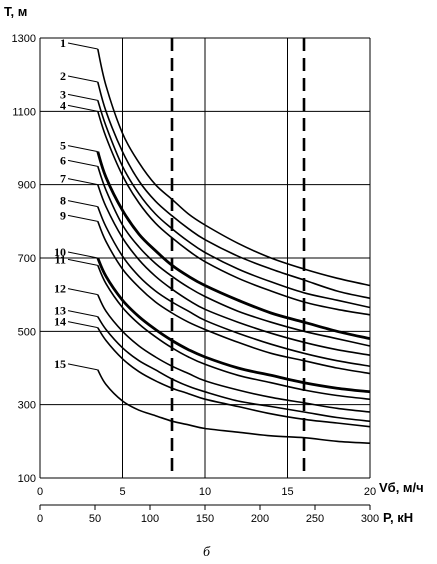 The width and height of the screenshot is (437, 564). I want to click on y-tick-label: 300, so click(27, 406).